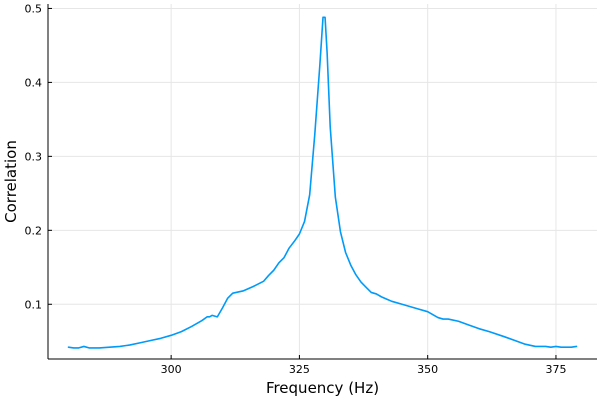 This screenshot has height=400, width=600. I want to click on x-tick-label: 350, so click(427, 369).